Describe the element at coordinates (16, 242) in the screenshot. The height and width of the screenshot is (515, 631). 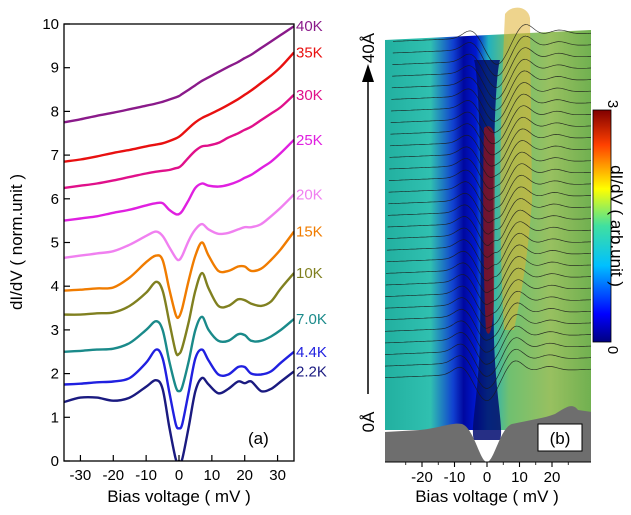
I see `panel-a-ylabel: dI/dV ( norm.unit )` at that location.